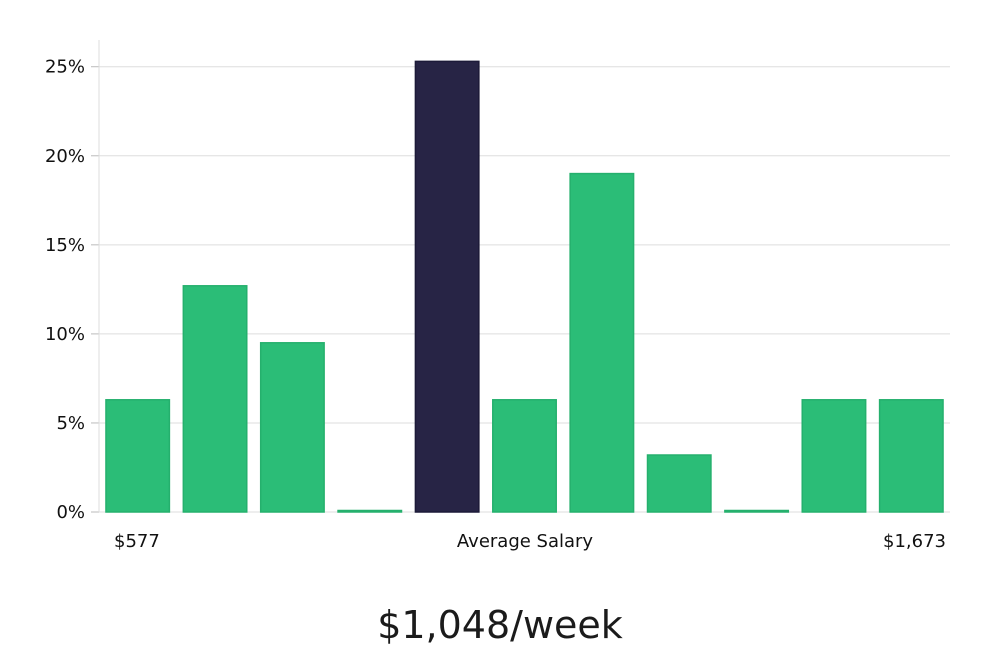 This screenshot has width=1000, height=660. Describe the element at coordinates (70, 423) in the screenshot. I see `y-tick-label: 5%` at that location.